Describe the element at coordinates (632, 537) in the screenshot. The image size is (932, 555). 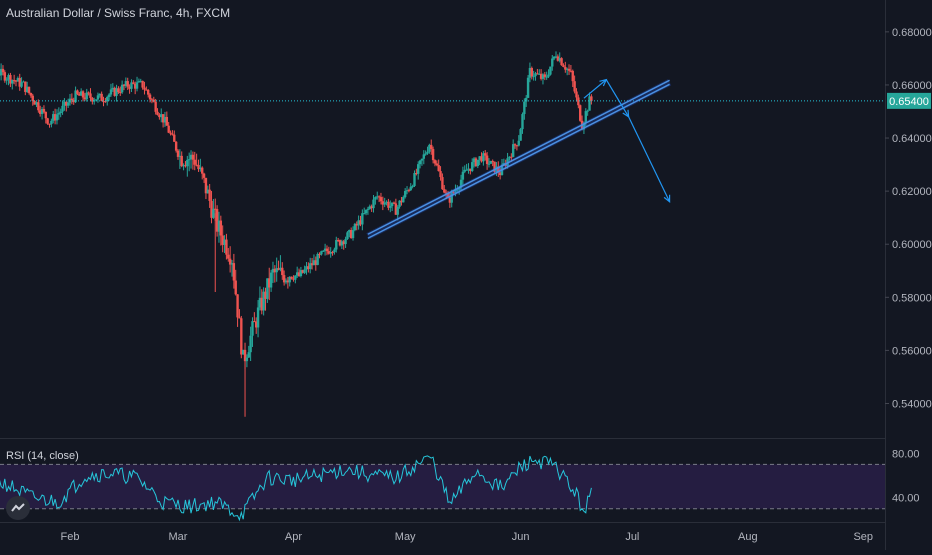
I see `time-tick-label: Jul` at that location.